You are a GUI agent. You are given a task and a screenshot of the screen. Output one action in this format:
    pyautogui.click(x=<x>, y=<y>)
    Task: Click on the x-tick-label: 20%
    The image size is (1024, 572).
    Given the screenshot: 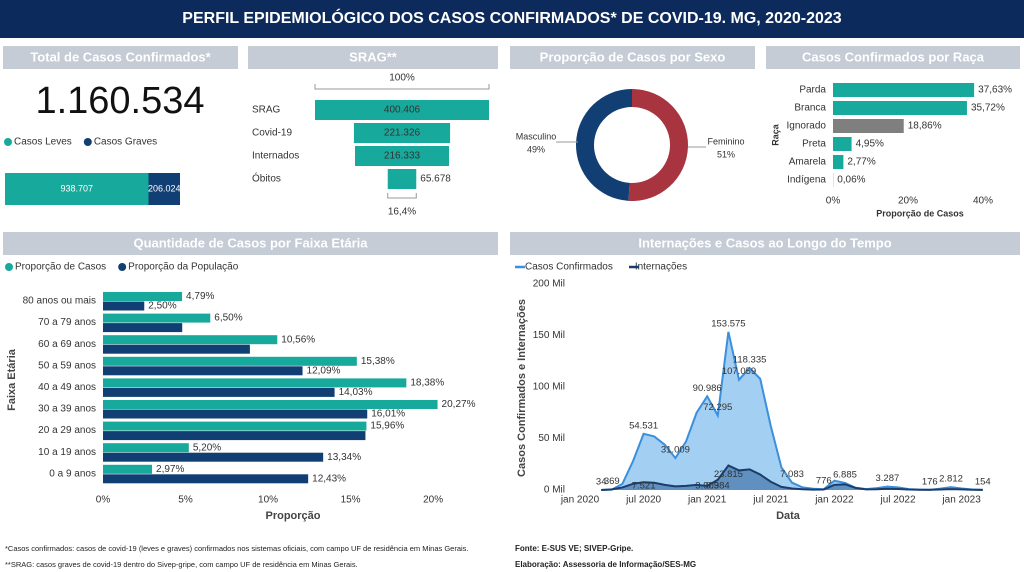 What is the action you would take?
    pyautogui.click(x=433, y=500)
    